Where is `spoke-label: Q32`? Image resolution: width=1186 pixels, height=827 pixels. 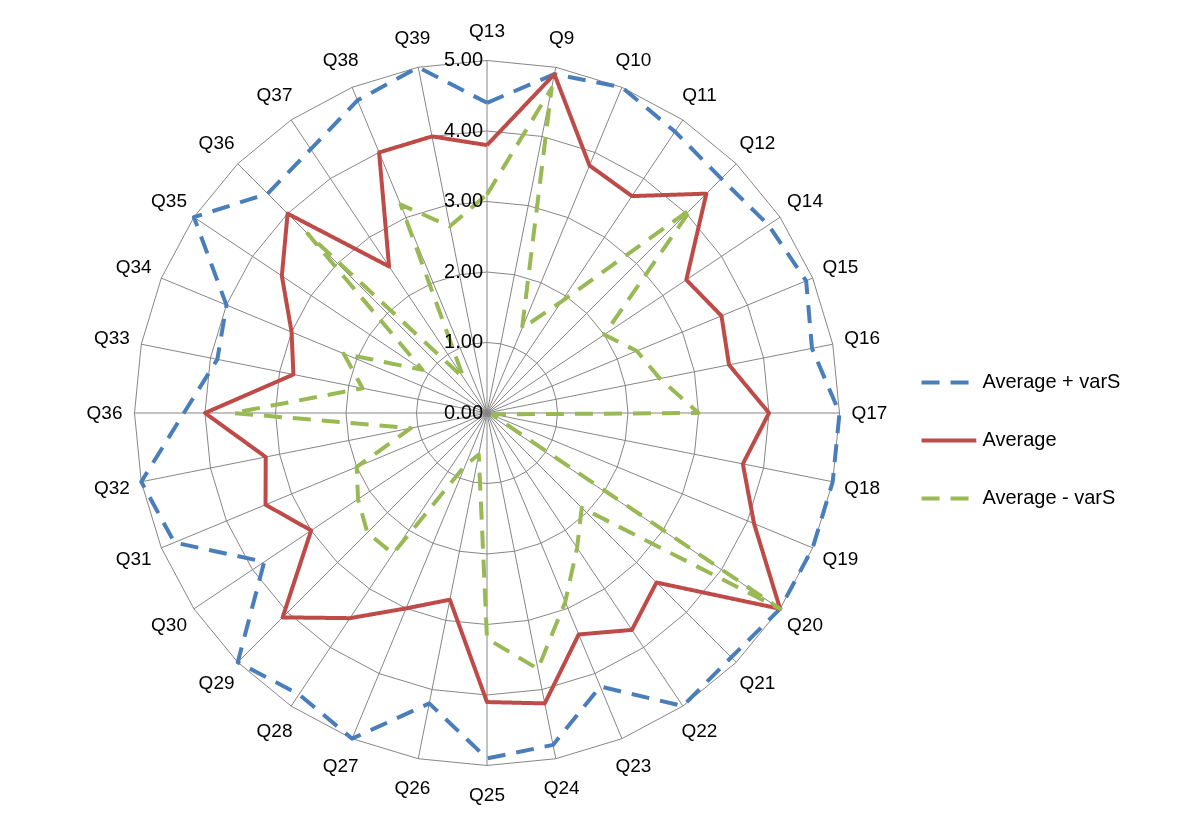 spoke-label: Q32 is located at coordinates (111, 487).